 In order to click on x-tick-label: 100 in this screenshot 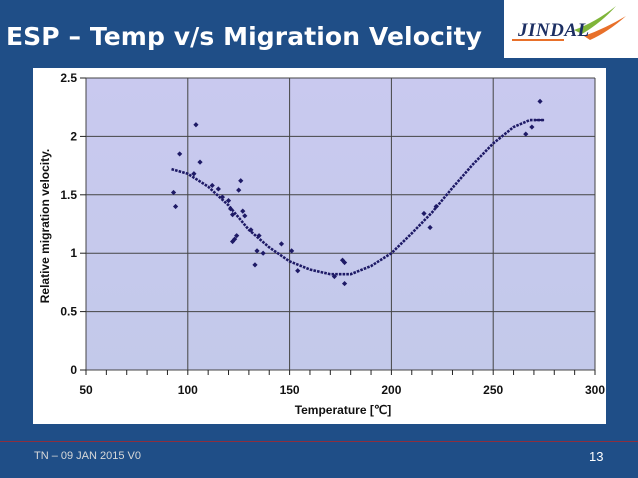, I will do `click(188, 390)`.